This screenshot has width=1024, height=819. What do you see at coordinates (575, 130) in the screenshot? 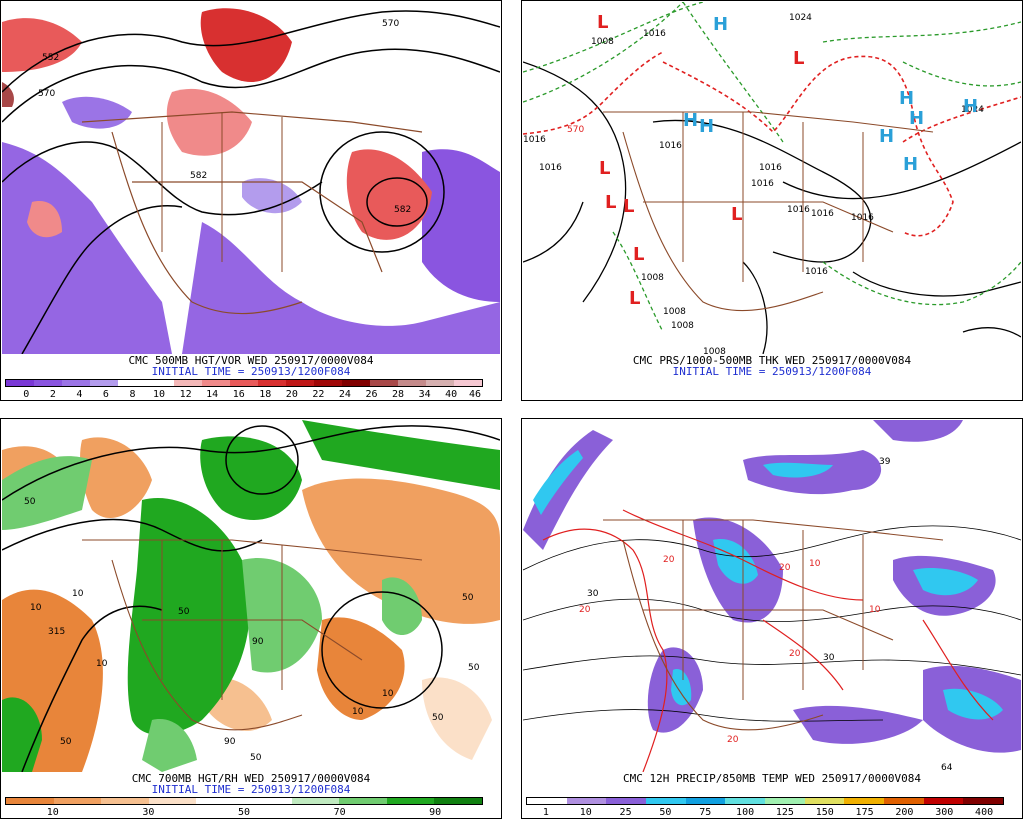
I see `thickness-label: 570` at bounding box center [575, 130].